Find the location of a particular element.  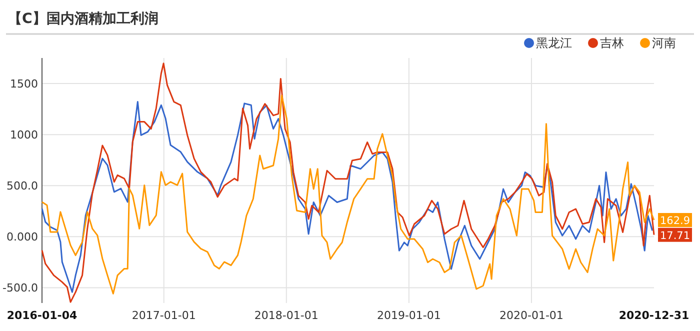

y-tick-label: -500.0 is located at coordinates (20, 288).